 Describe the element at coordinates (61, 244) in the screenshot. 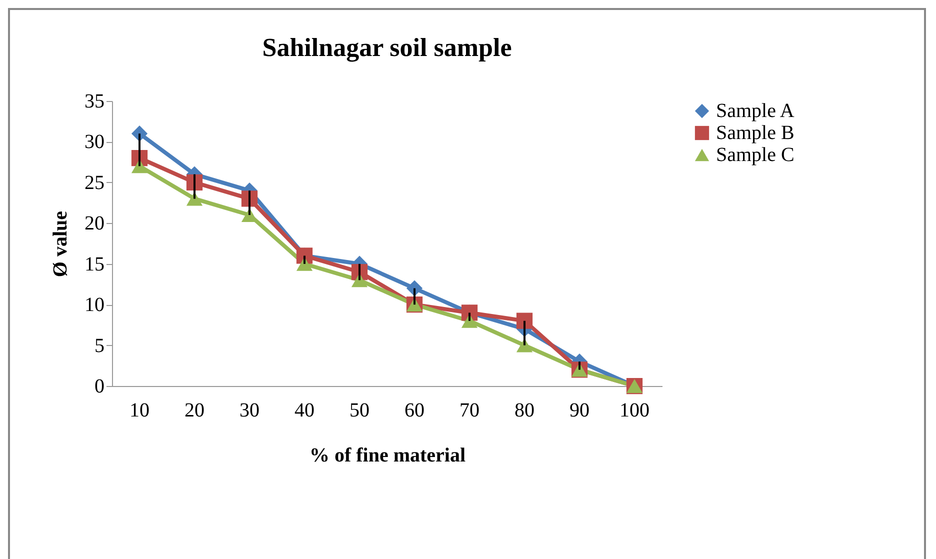

I see `y-axis-title: Ø value` at that location.